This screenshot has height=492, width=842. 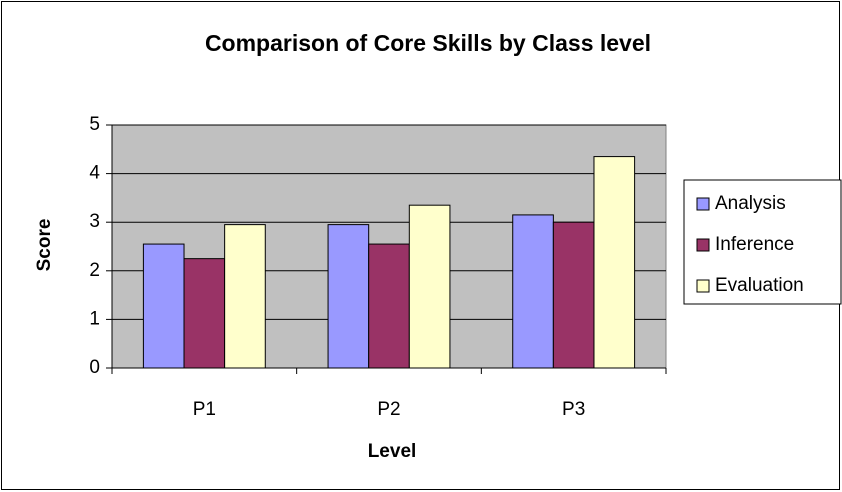 What do you see at coordinates (94, 221) in the screenshot?
I see `y-tick-label: 3` at bounding box center [94, 221].